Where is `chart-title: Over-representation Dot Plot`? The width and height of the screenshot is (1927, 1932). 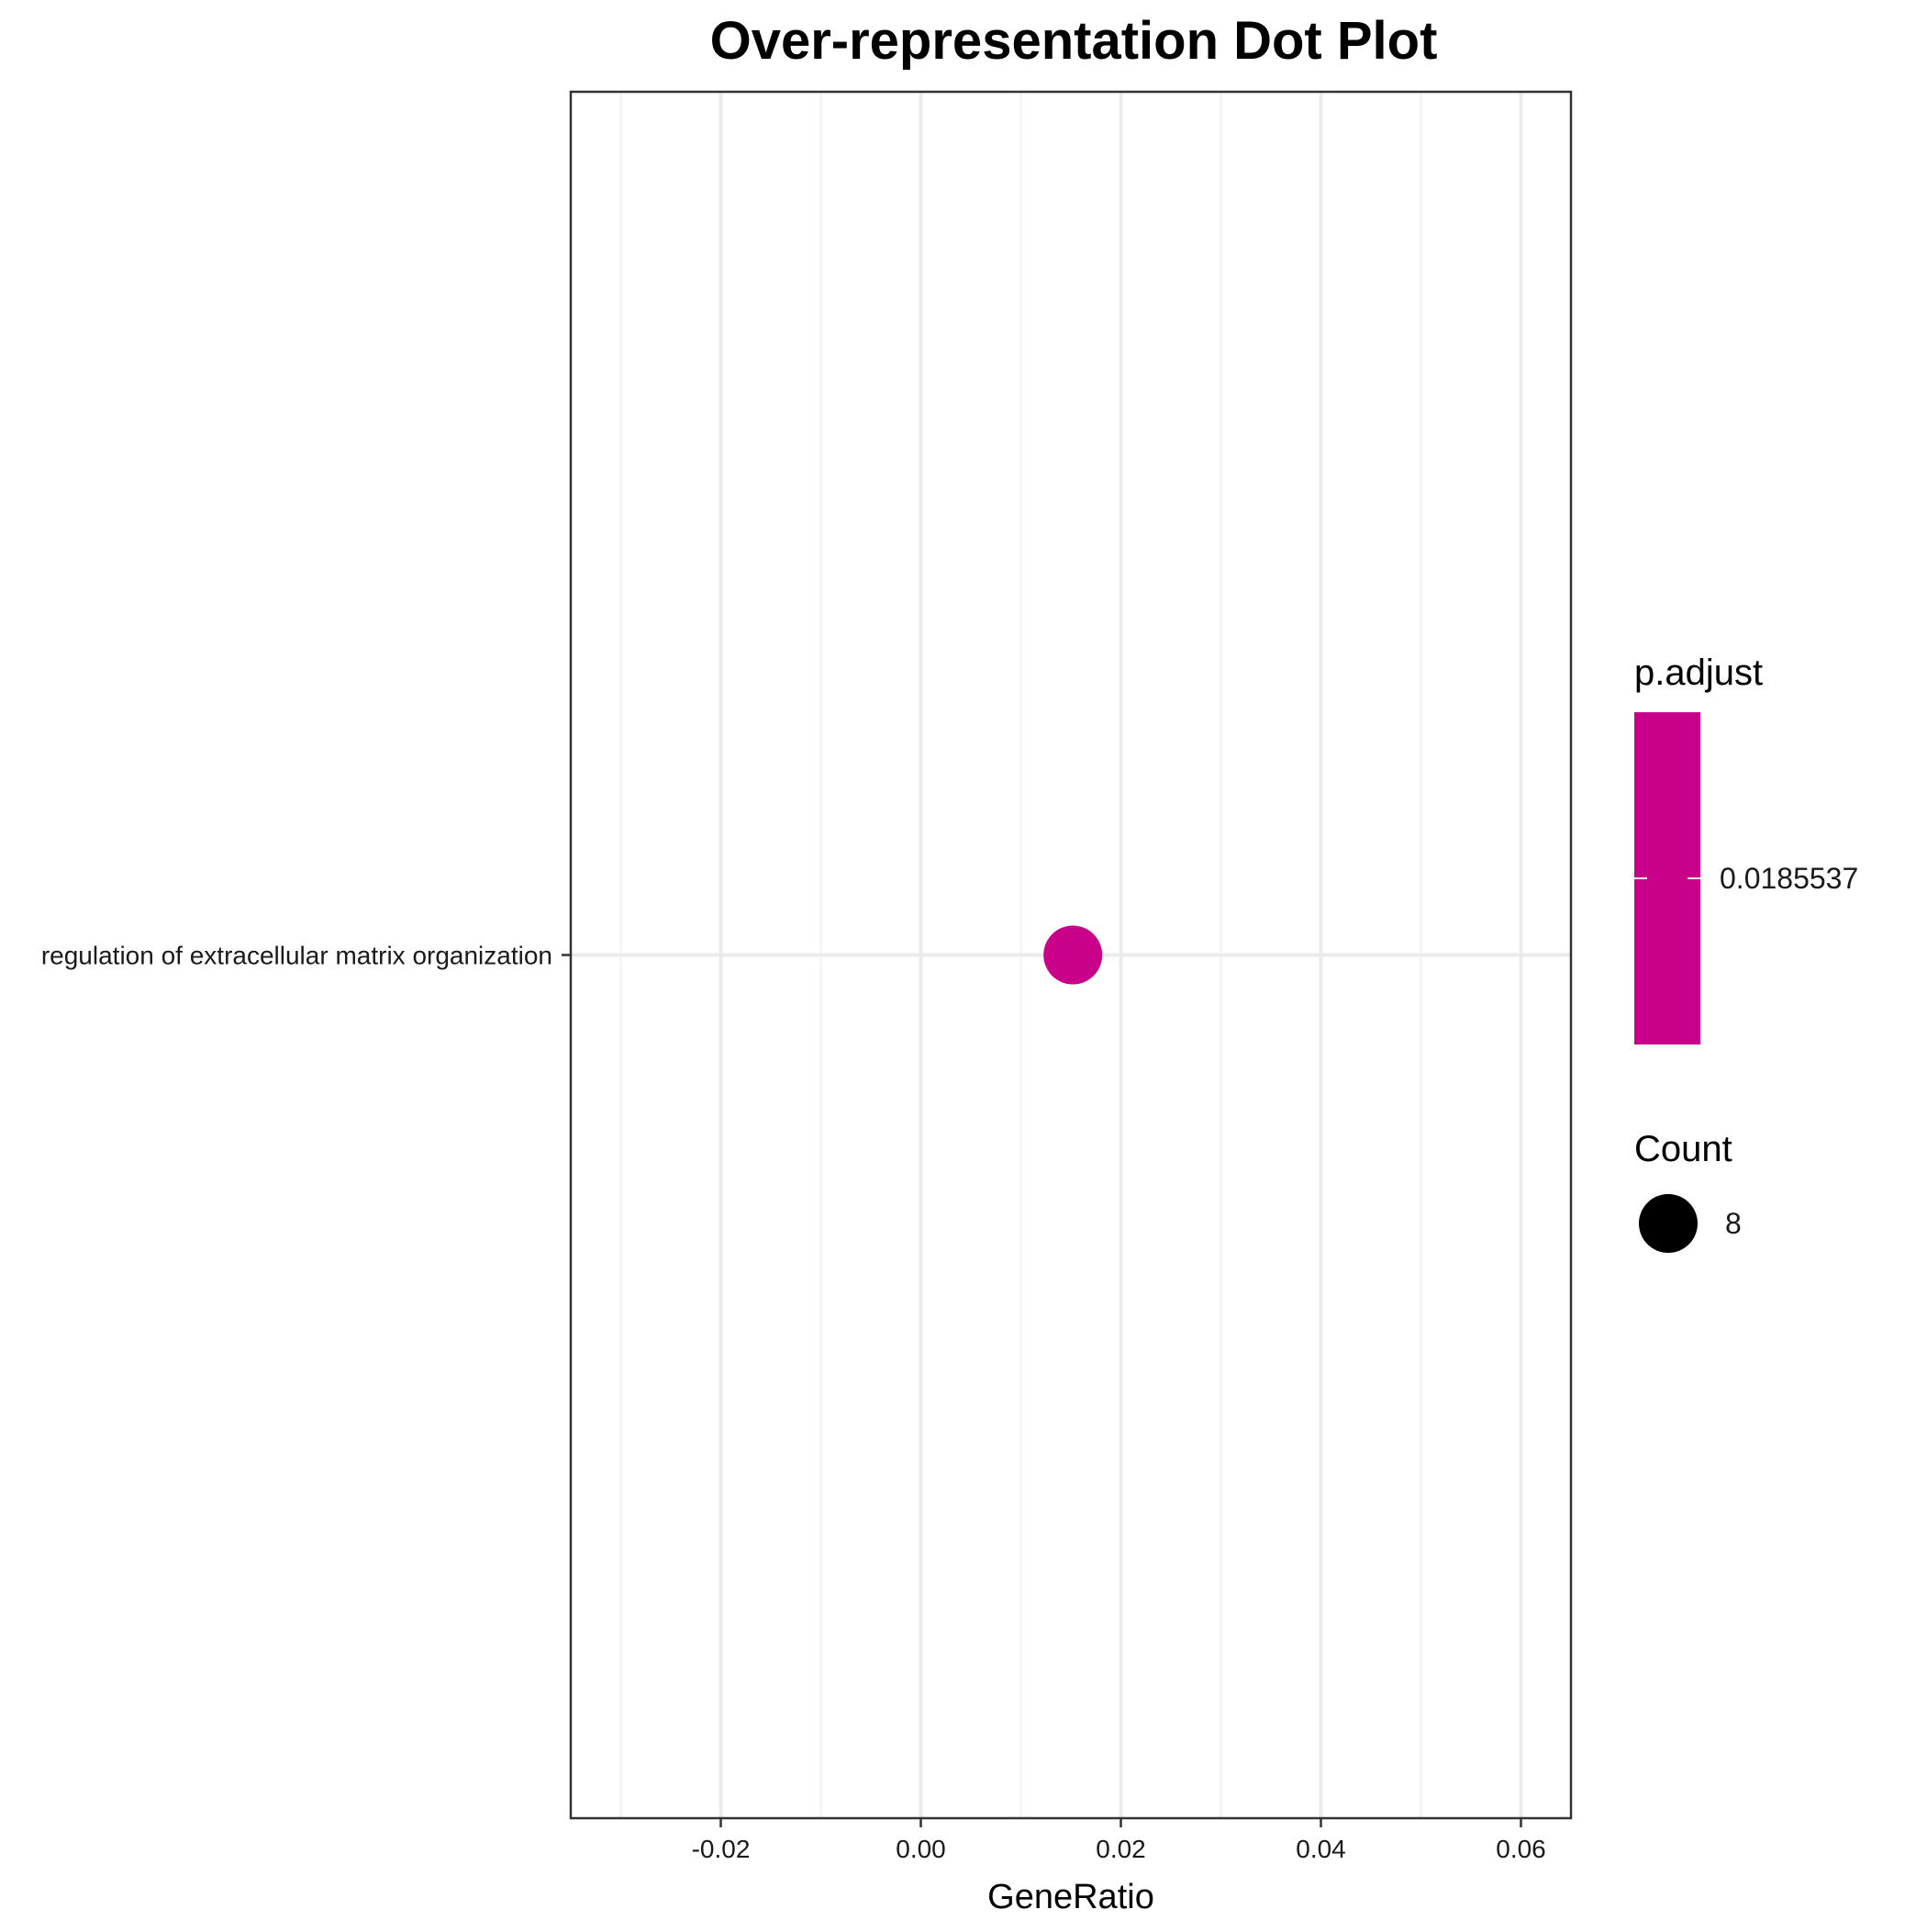 chart-title: Over-representation Dot Plot is located at coordinates (1074, 41).